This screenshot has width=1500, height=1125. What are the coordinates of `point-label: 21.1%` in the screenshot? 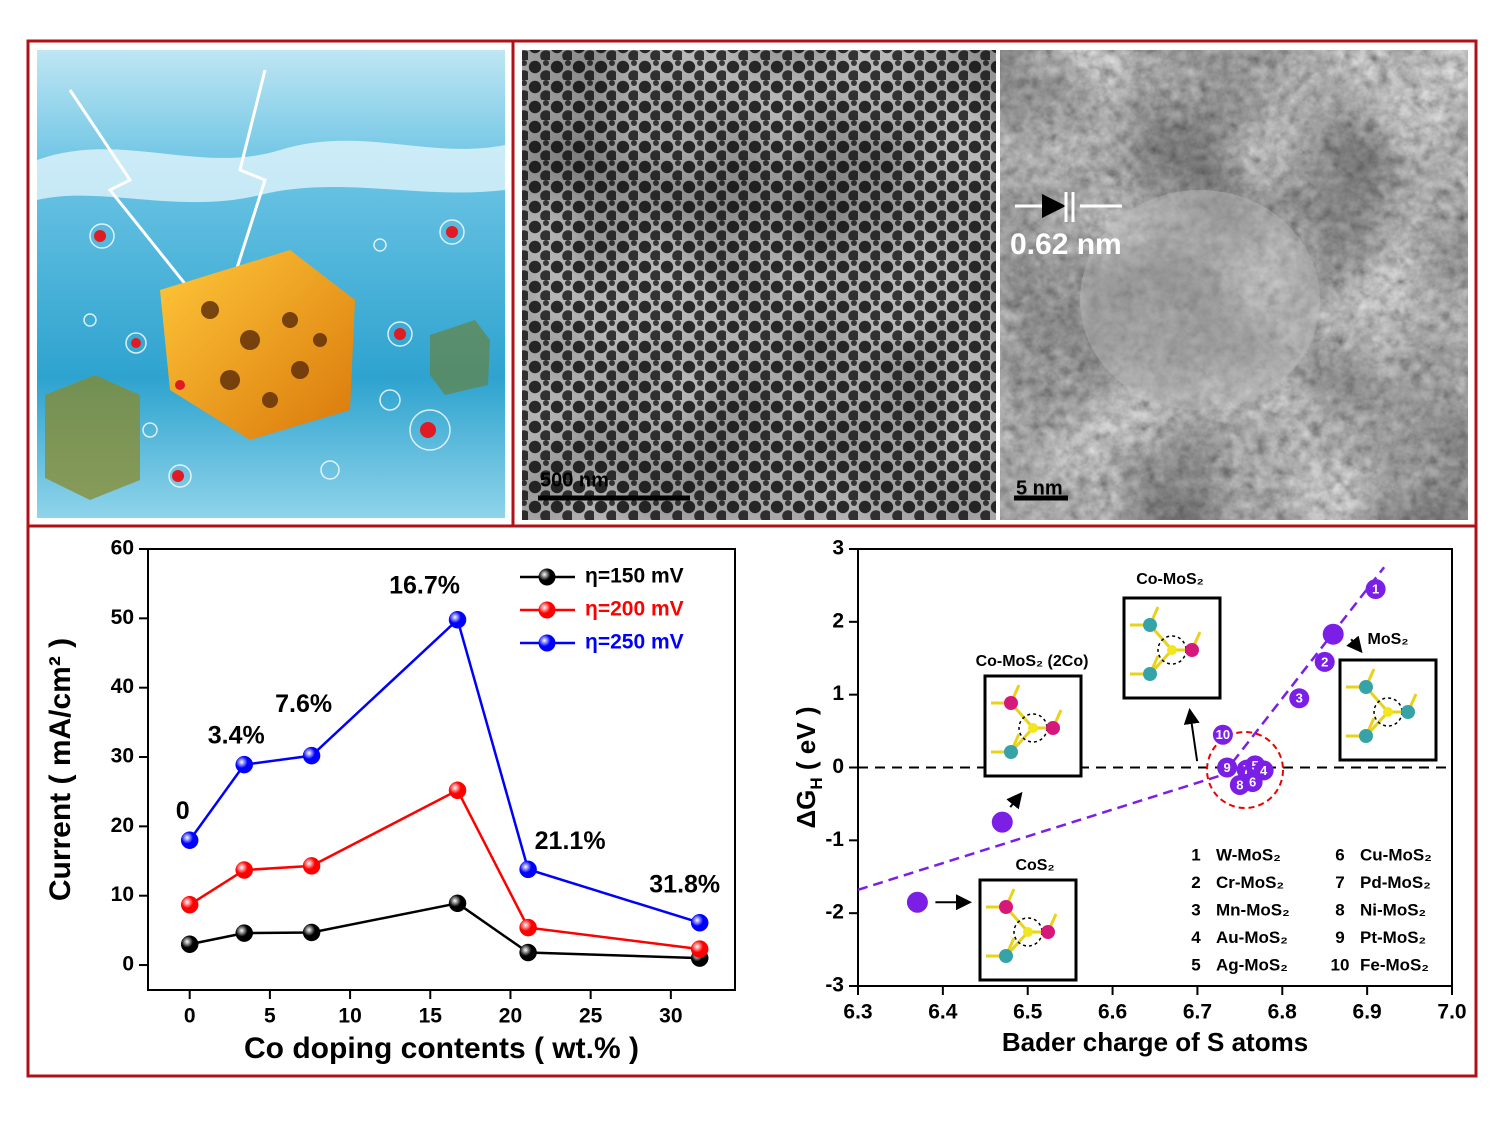 It's located at (570, 841).